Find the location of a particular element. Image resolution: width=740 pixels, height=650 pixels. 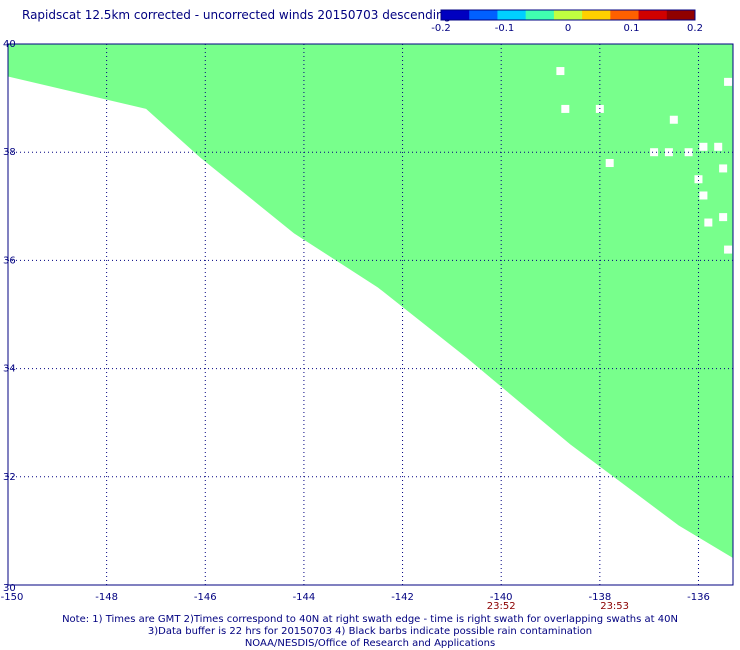

x-tick-label: -148 is located at coordinates (106, 597).